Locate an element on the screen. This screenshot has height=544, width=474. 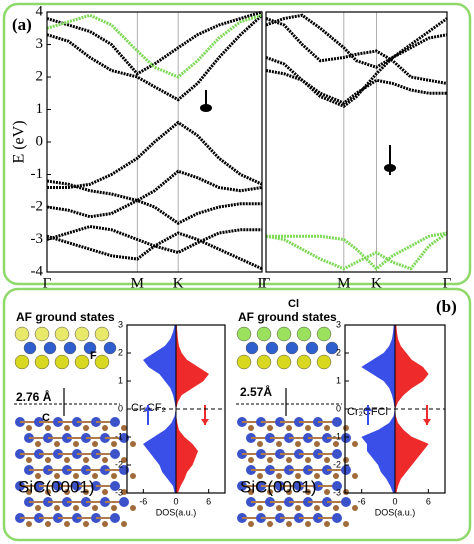
y-axis-label: E (eV) is located at coordinates (19, 141).